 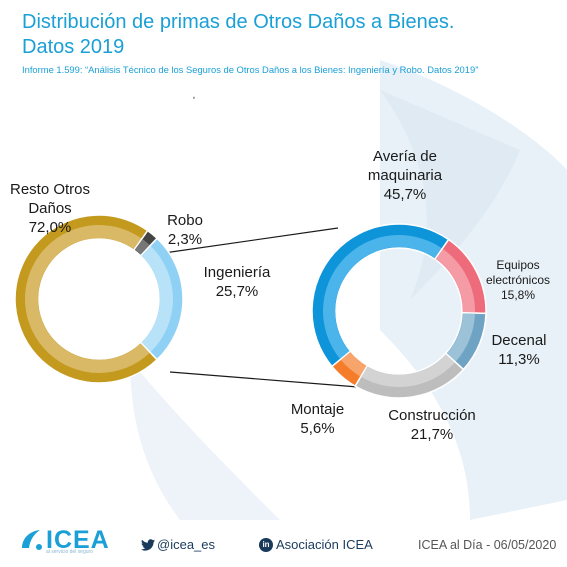 I want to click on label-ingenieria: Ingeniería 25,7%, so click(x=237, y=282).